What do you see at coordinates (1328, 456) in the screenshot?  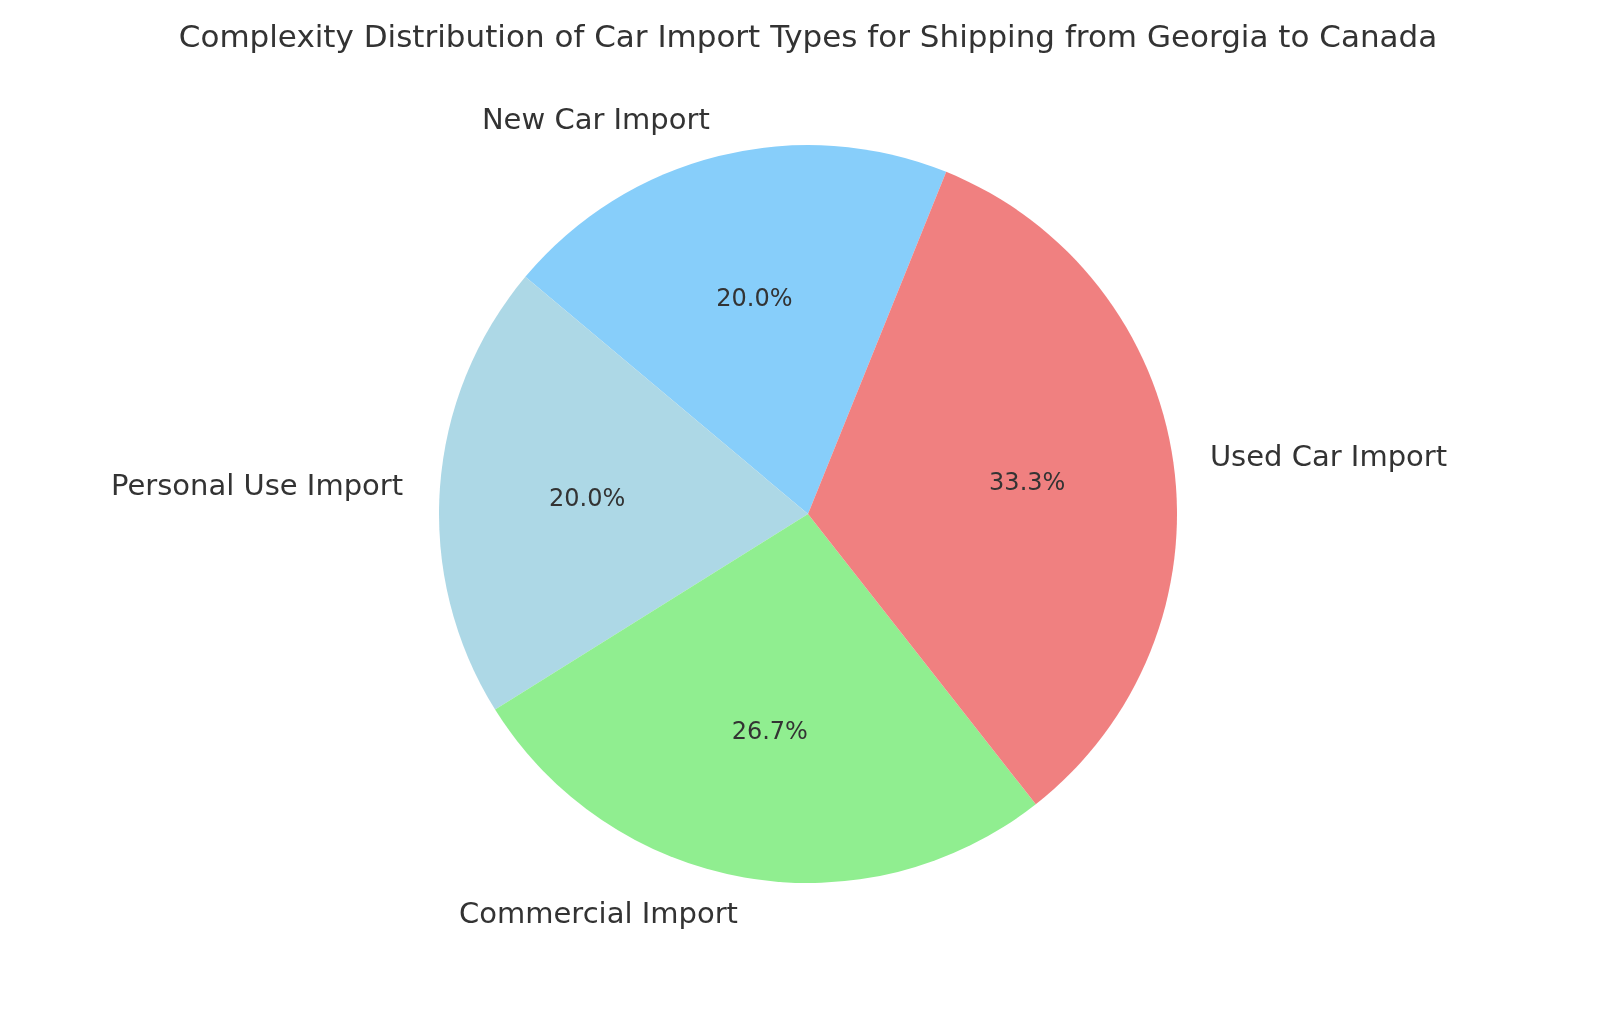 I see `slice-label: Used Car Import` at bounding box center [1328, 456].